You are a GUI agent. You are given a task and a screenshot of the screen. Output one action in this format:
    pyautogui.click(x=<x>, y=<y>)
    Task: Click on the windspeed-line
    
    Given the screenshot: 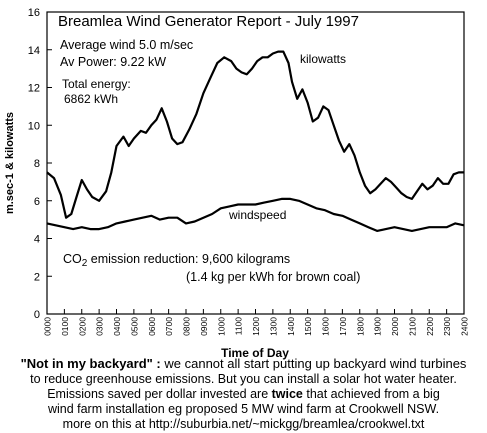 What is the action you would take?
    pyautogui.click(x=255, y=214)
    